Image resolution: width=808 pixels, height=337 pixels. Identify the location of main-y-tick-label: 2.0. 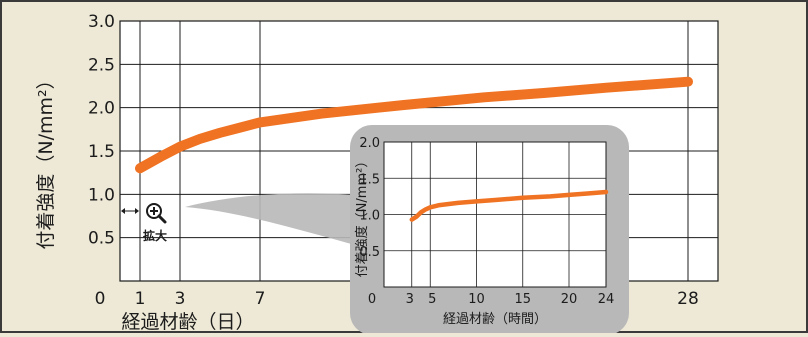
(101, 109).